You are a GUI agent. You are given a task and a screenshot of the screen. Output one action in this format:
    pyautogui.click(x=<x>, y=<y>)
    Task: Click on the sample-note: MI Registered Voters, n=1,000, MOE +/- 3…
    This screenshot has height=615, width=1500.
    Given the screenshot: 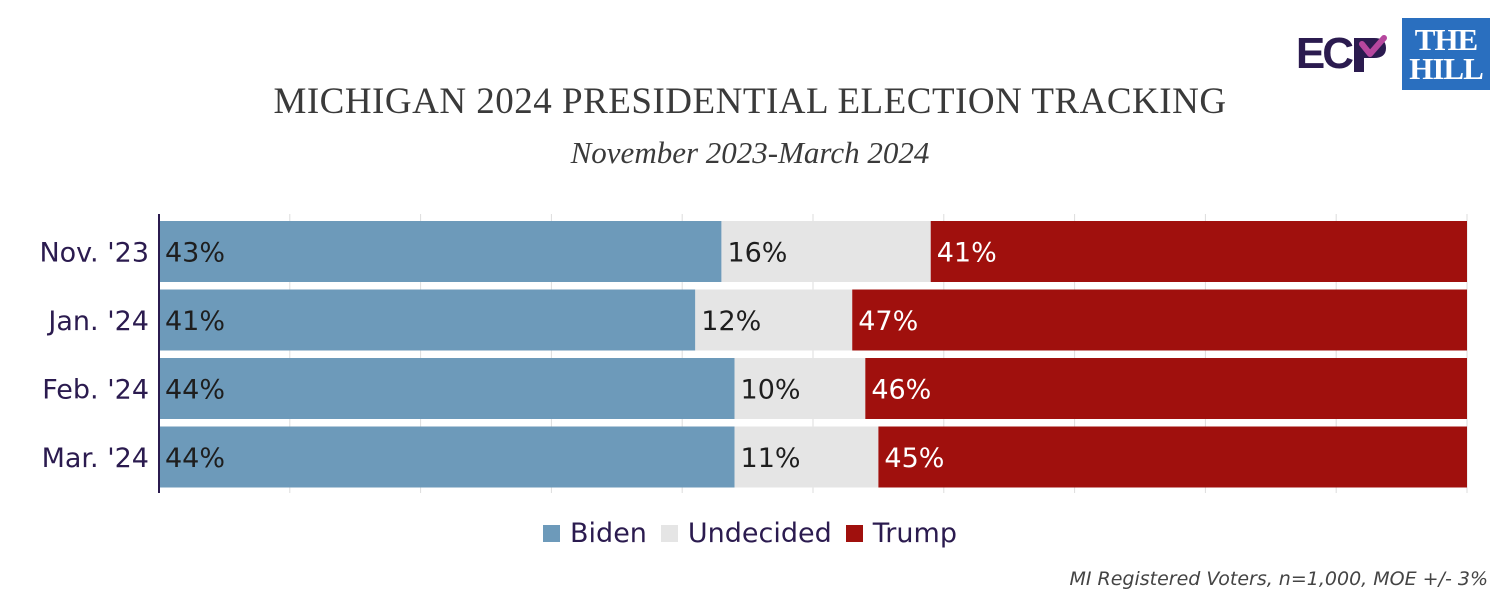 What is the action you would take?
    pyautogui.click(x=1278, y=579)
    